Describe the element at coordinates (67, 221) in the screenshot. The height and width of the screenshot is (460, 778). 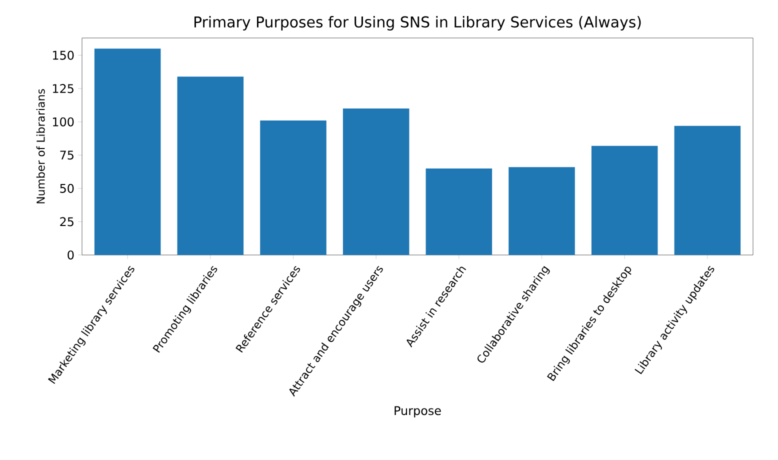
I see `y-tick-label: 25` at that location.